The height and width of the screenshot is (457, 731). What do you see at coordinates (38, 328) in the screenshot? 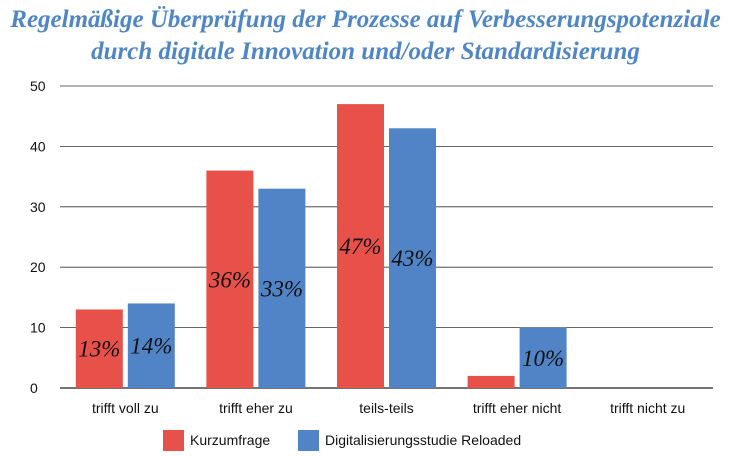
I see `y-tick-label: 10` at bounding box center [38, 328].